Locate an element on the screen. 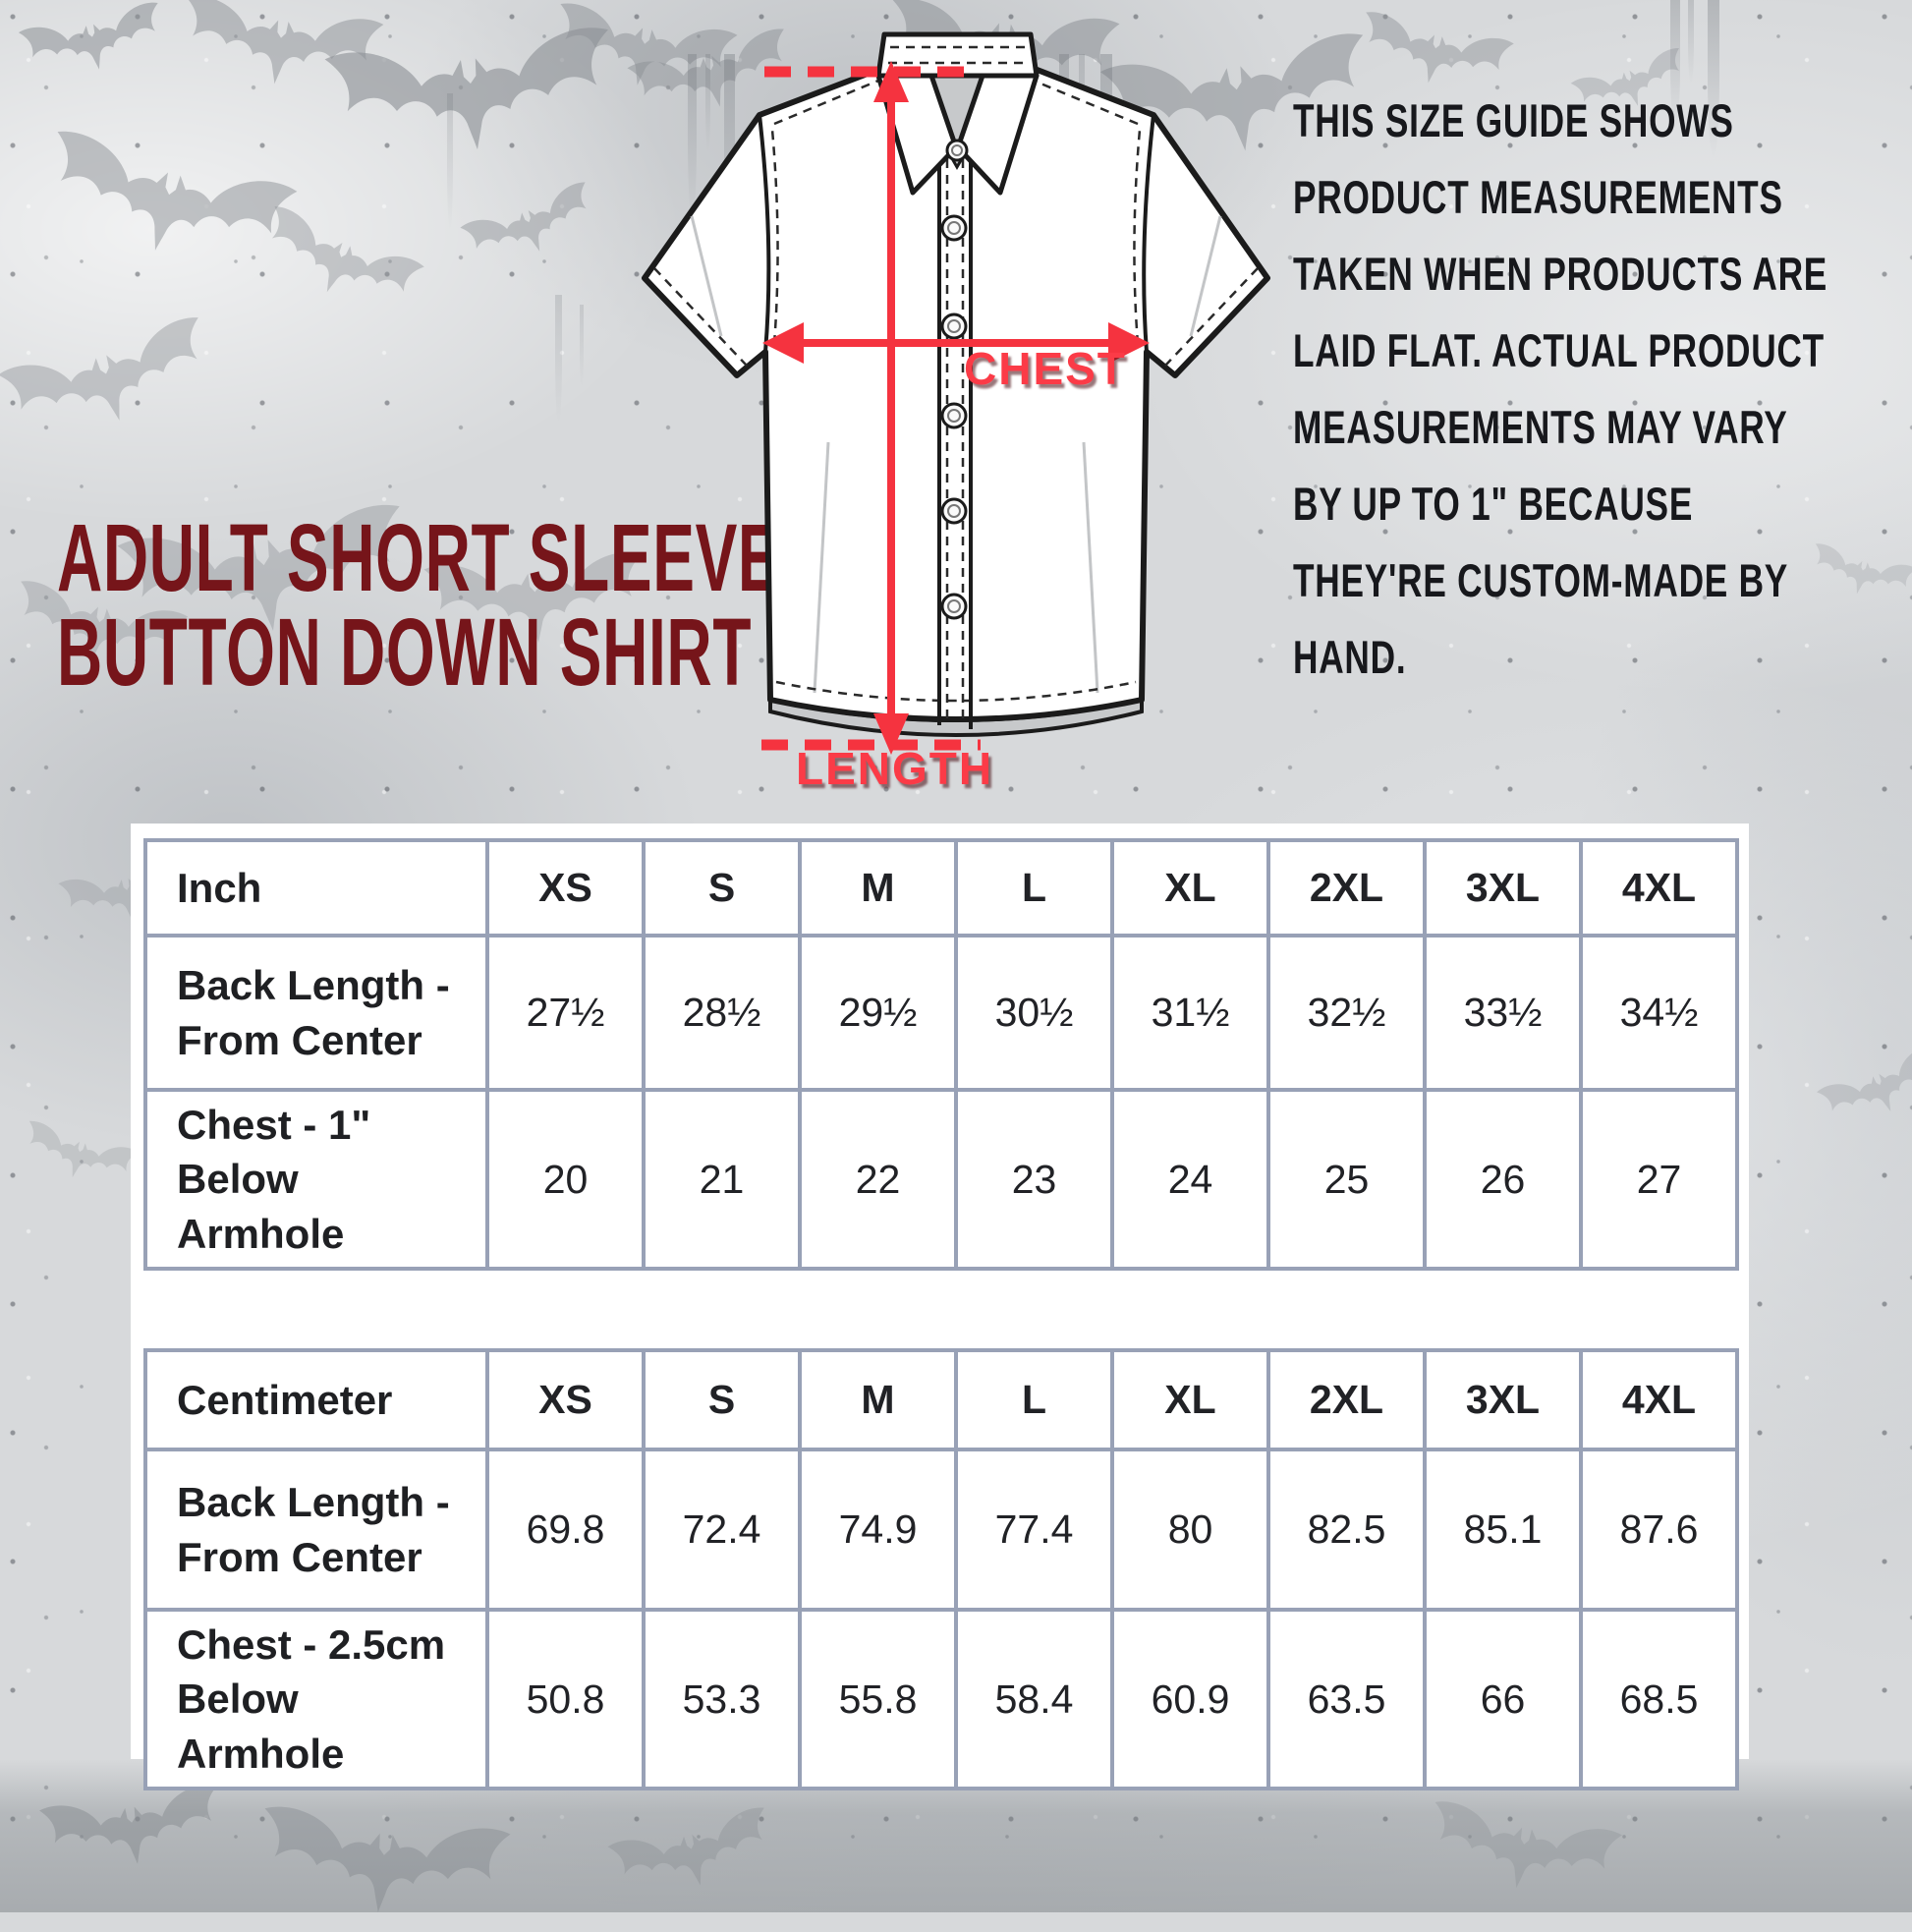  title-line1: ADULT SHORT SLEEVE is located at coordinates (419, 557).